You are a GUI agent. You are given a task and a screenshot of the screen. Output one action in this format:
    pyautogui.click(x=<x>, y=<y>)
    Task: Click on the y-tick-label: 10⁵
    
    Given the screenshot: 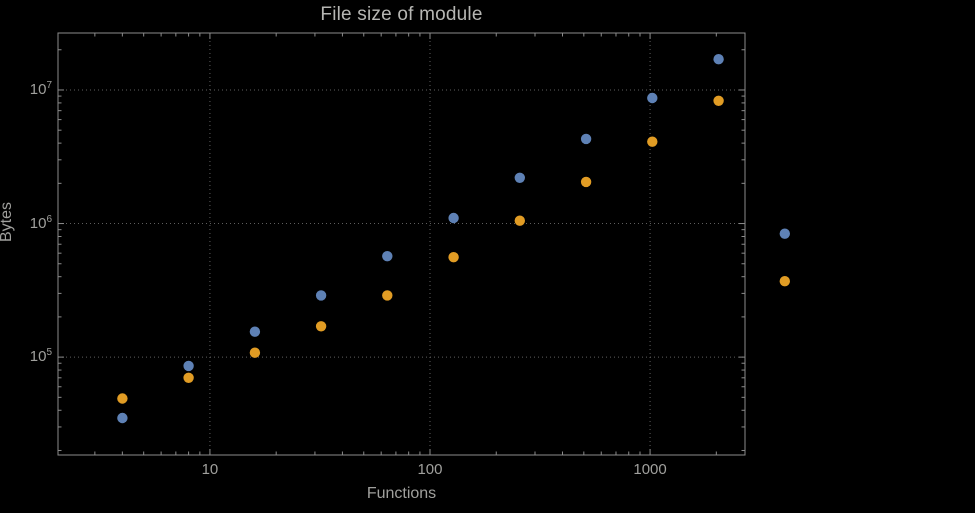 What is the action you would take?
    pyautogui.click(x=40, y=356)
    